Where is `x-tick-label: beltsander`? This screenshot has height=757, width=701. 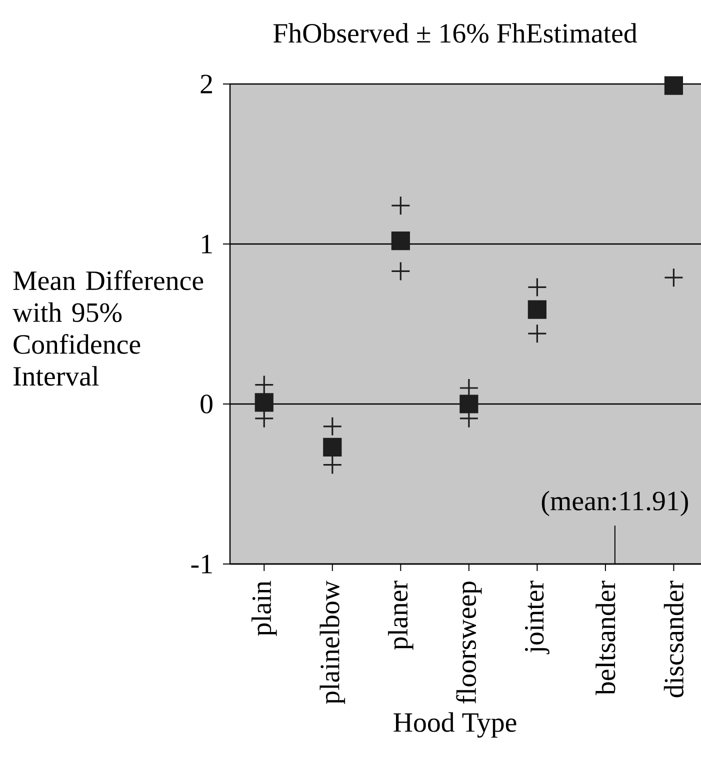
x-tick-label: beltsander is located at coordinates (606, 638).